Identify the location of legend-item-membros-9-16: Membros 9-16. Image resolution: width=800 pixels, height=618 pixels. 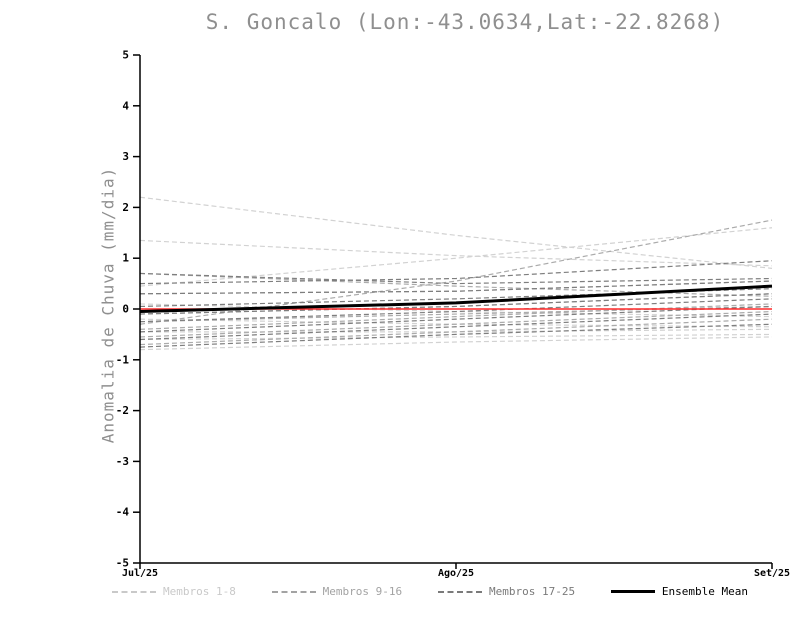
(337, 591).